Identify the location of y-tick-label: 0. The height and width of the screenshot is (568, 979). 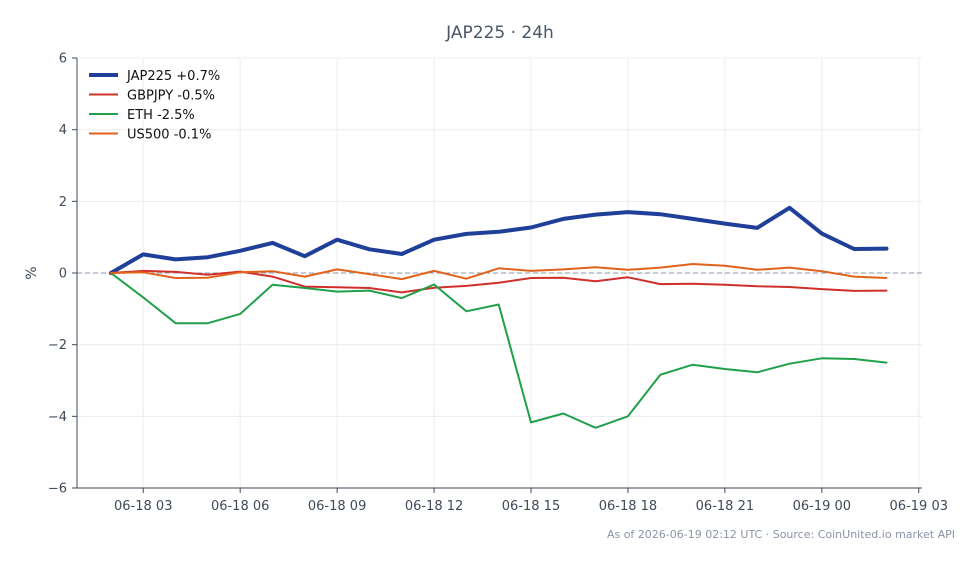
(63, 274).